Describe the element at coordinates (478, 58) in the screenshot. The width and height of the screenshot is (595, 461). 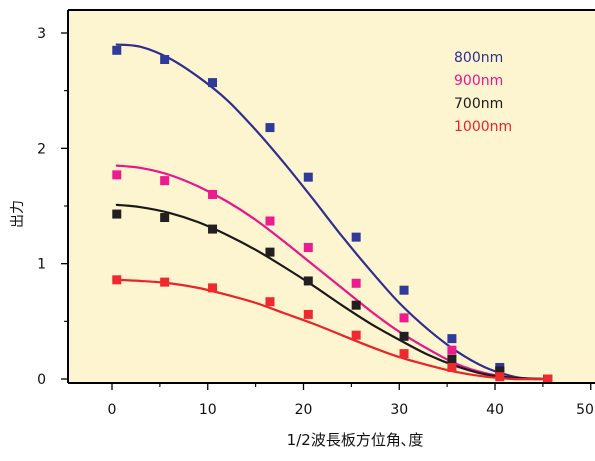
I see `legend-entry-800nm: 800nm` at that location.